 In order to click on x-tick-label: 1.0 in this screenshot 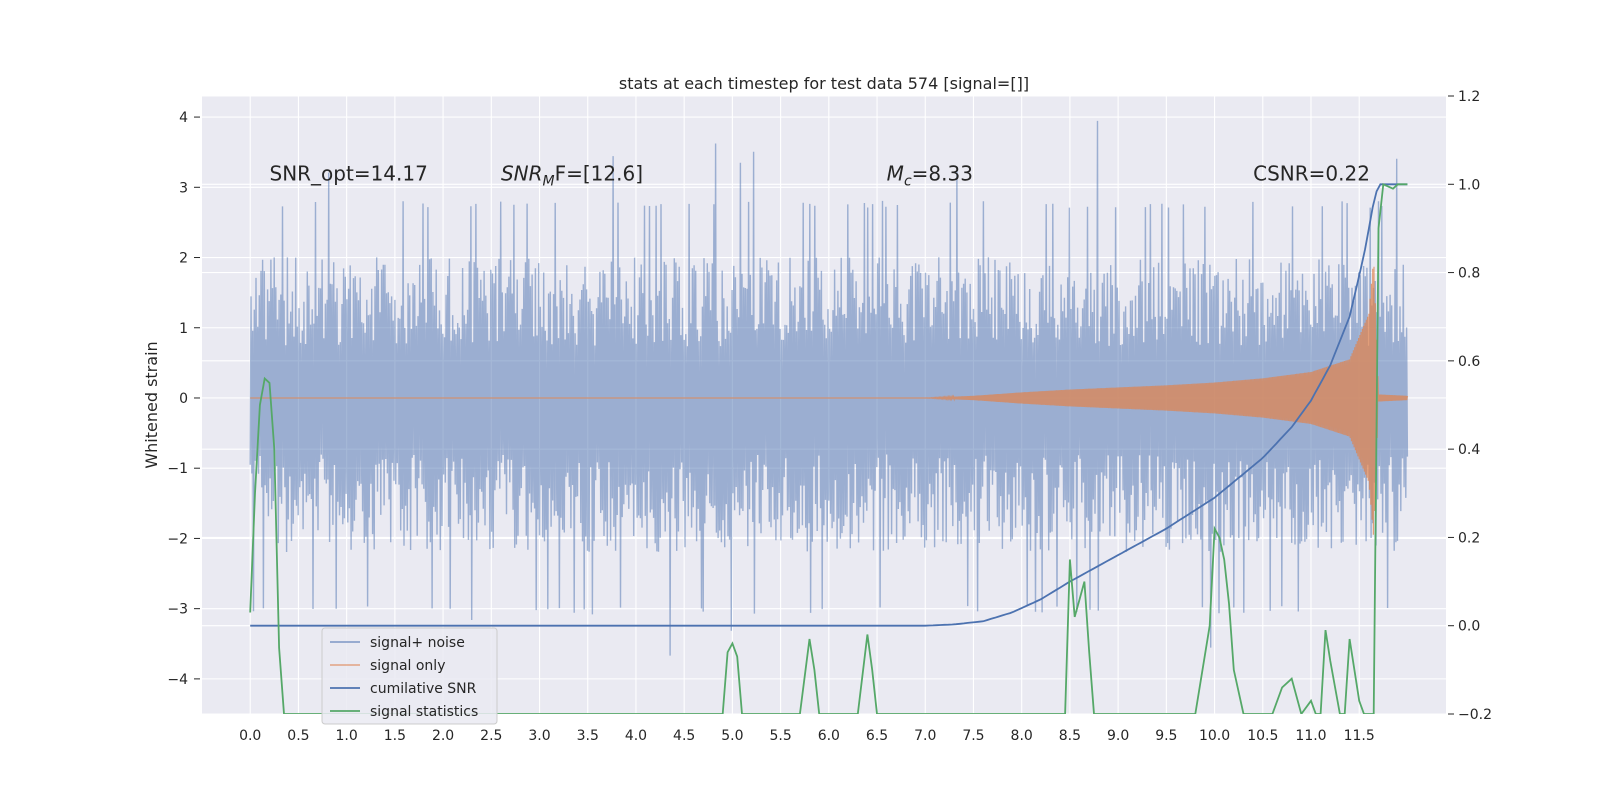, I will do `click(347, 736)`.